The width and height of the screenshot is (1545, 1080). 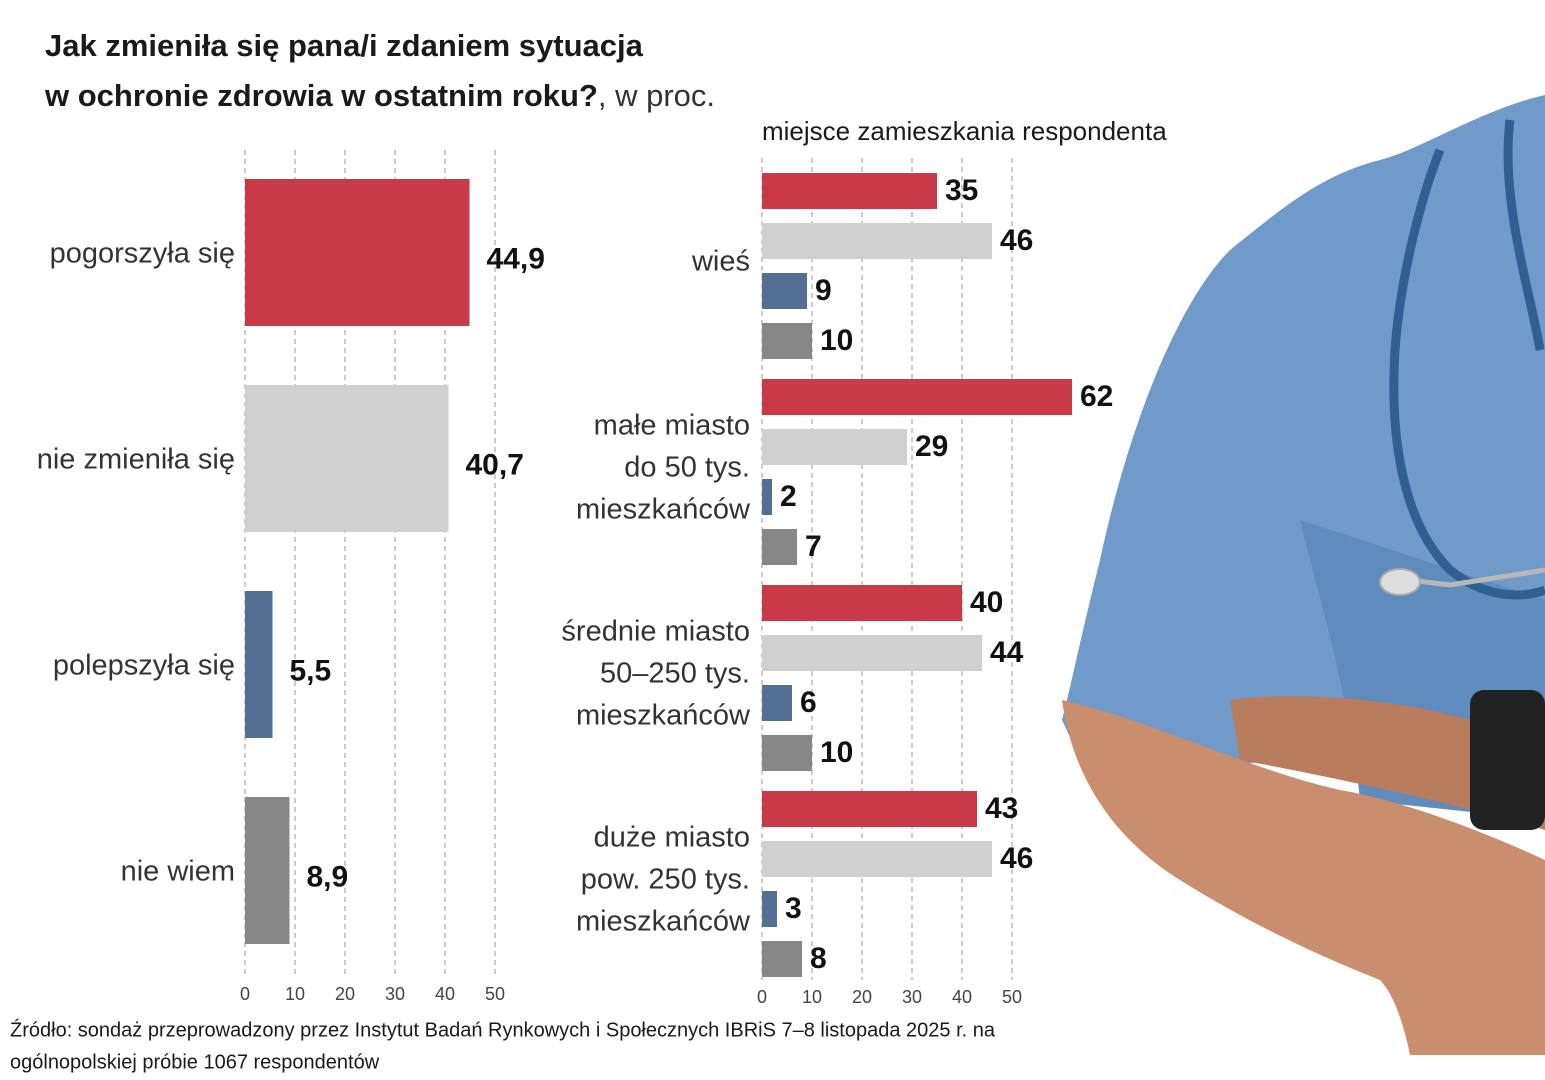 I want to click on category-label: do 50 tys., so click(x=687, y=468).